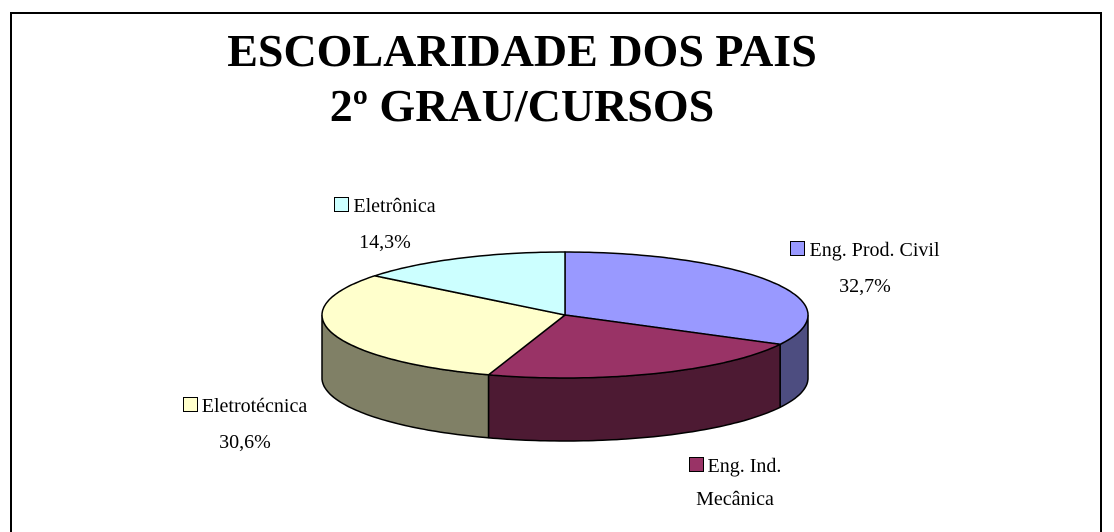 The height and width of the screenshot is (532, 1114). What do you see at coordinates (874, 250) in the screenshot?
I see `legend-label: Eng. Prod. Civil` at bounding box center [874, 250].